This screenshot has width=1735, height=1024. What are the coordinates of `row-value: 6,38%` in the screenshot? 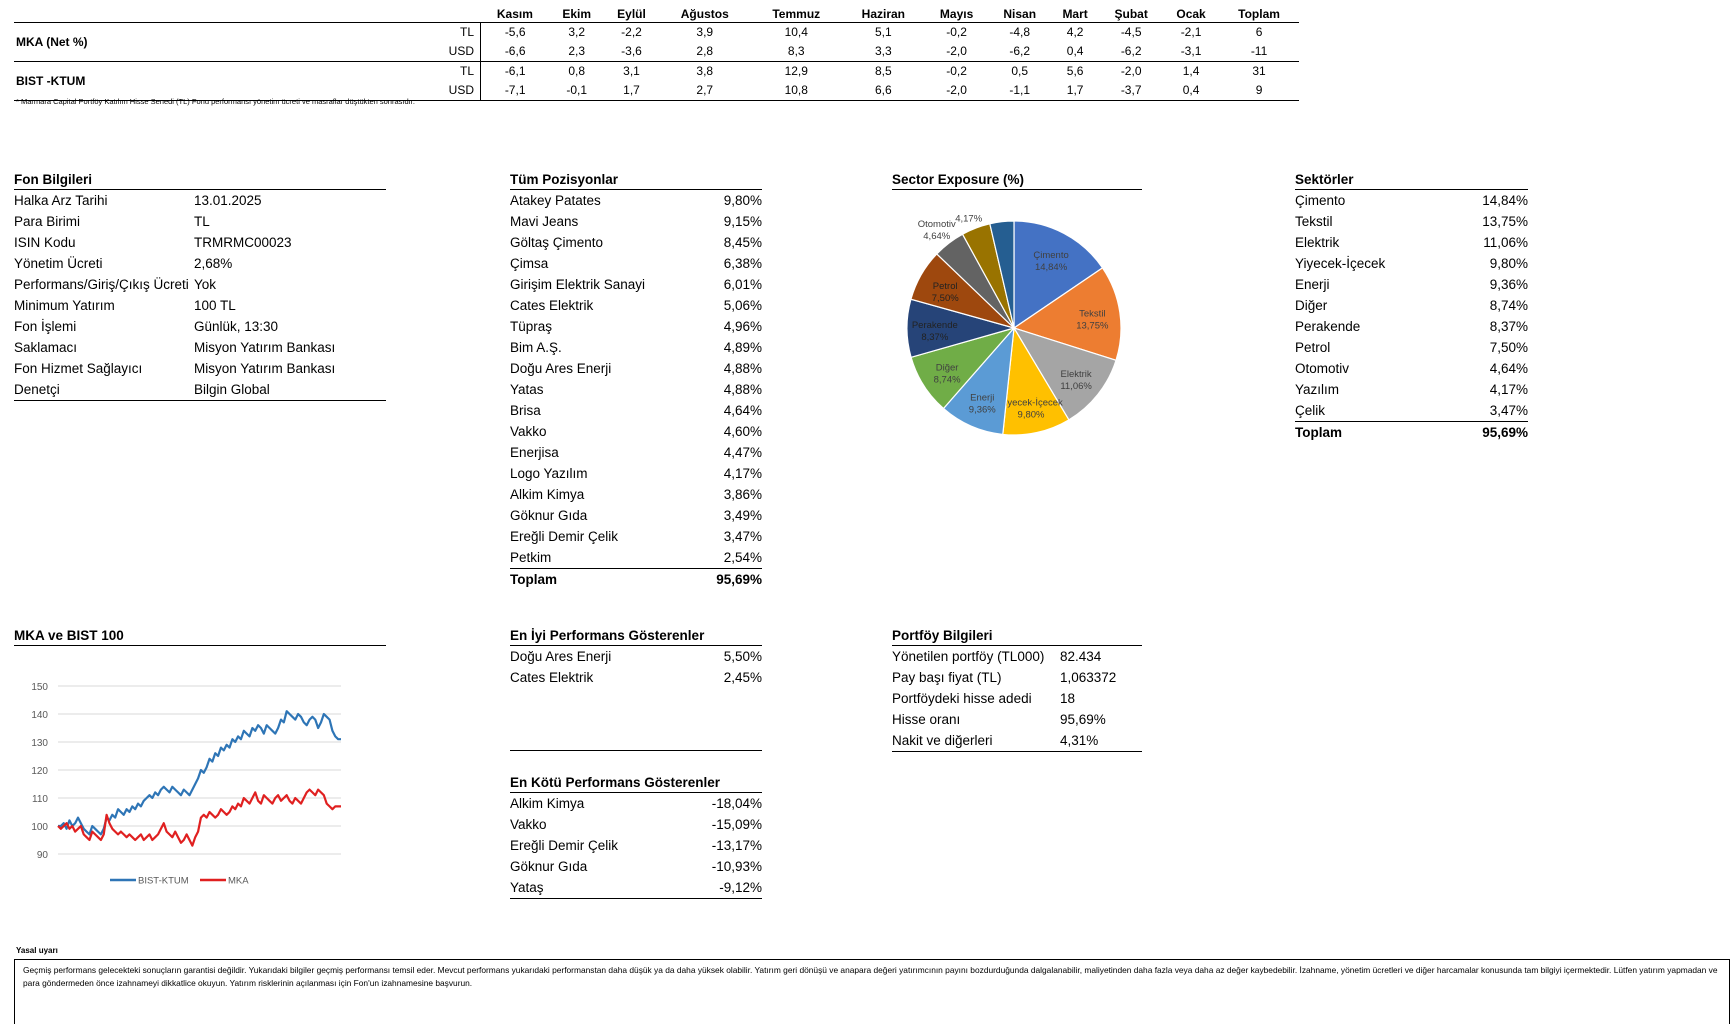 It's located at (742, 263).